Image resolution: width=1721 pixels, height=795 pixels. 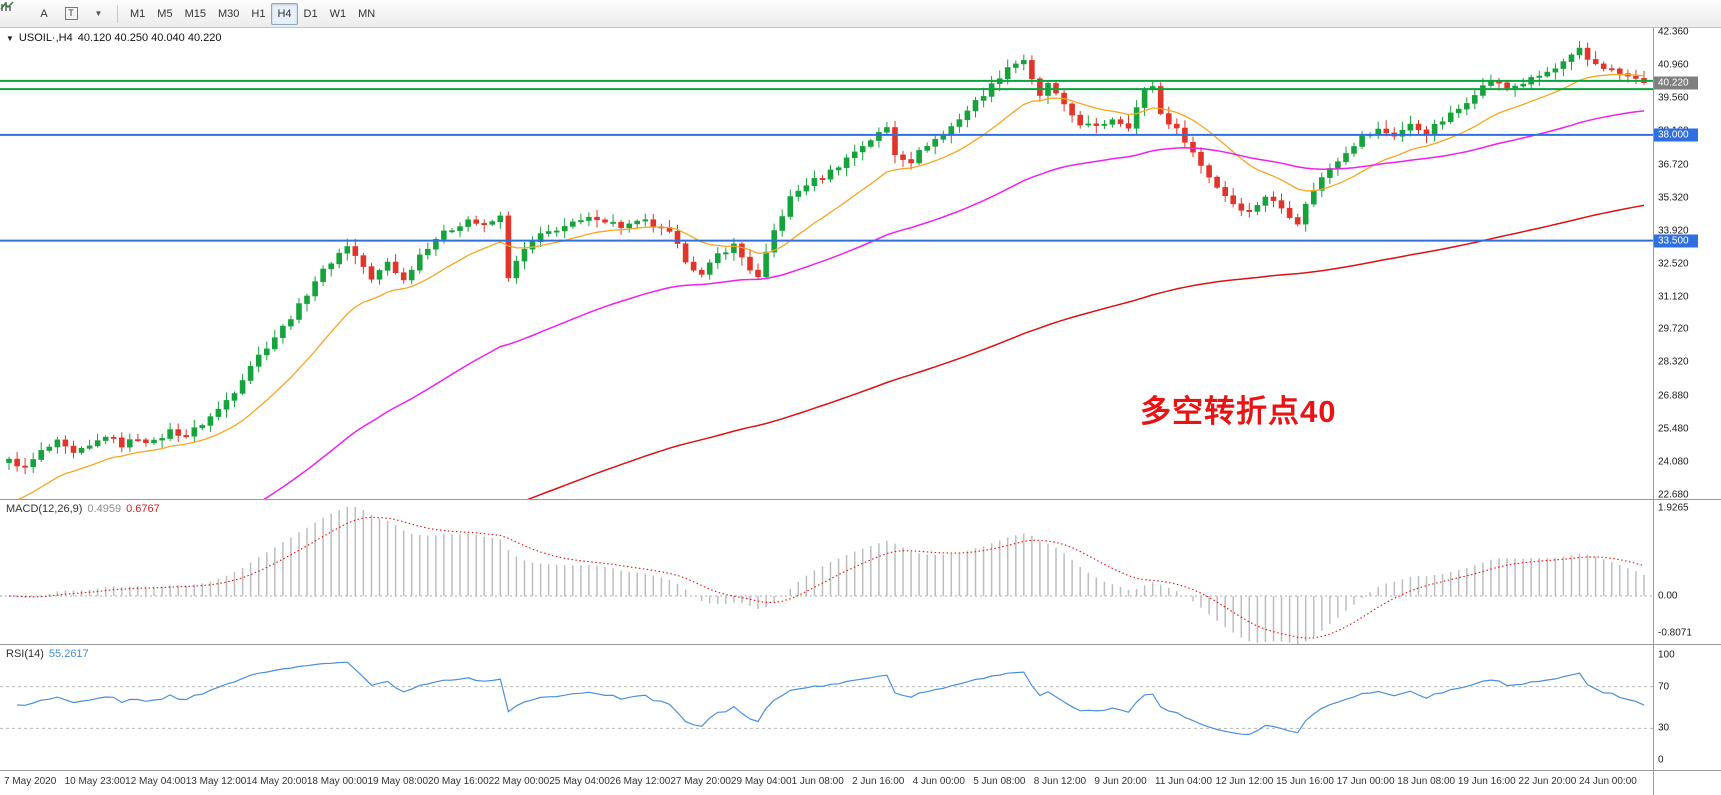 I want to click on price-axis-label: 26.880, so click(x=1673, y=396).